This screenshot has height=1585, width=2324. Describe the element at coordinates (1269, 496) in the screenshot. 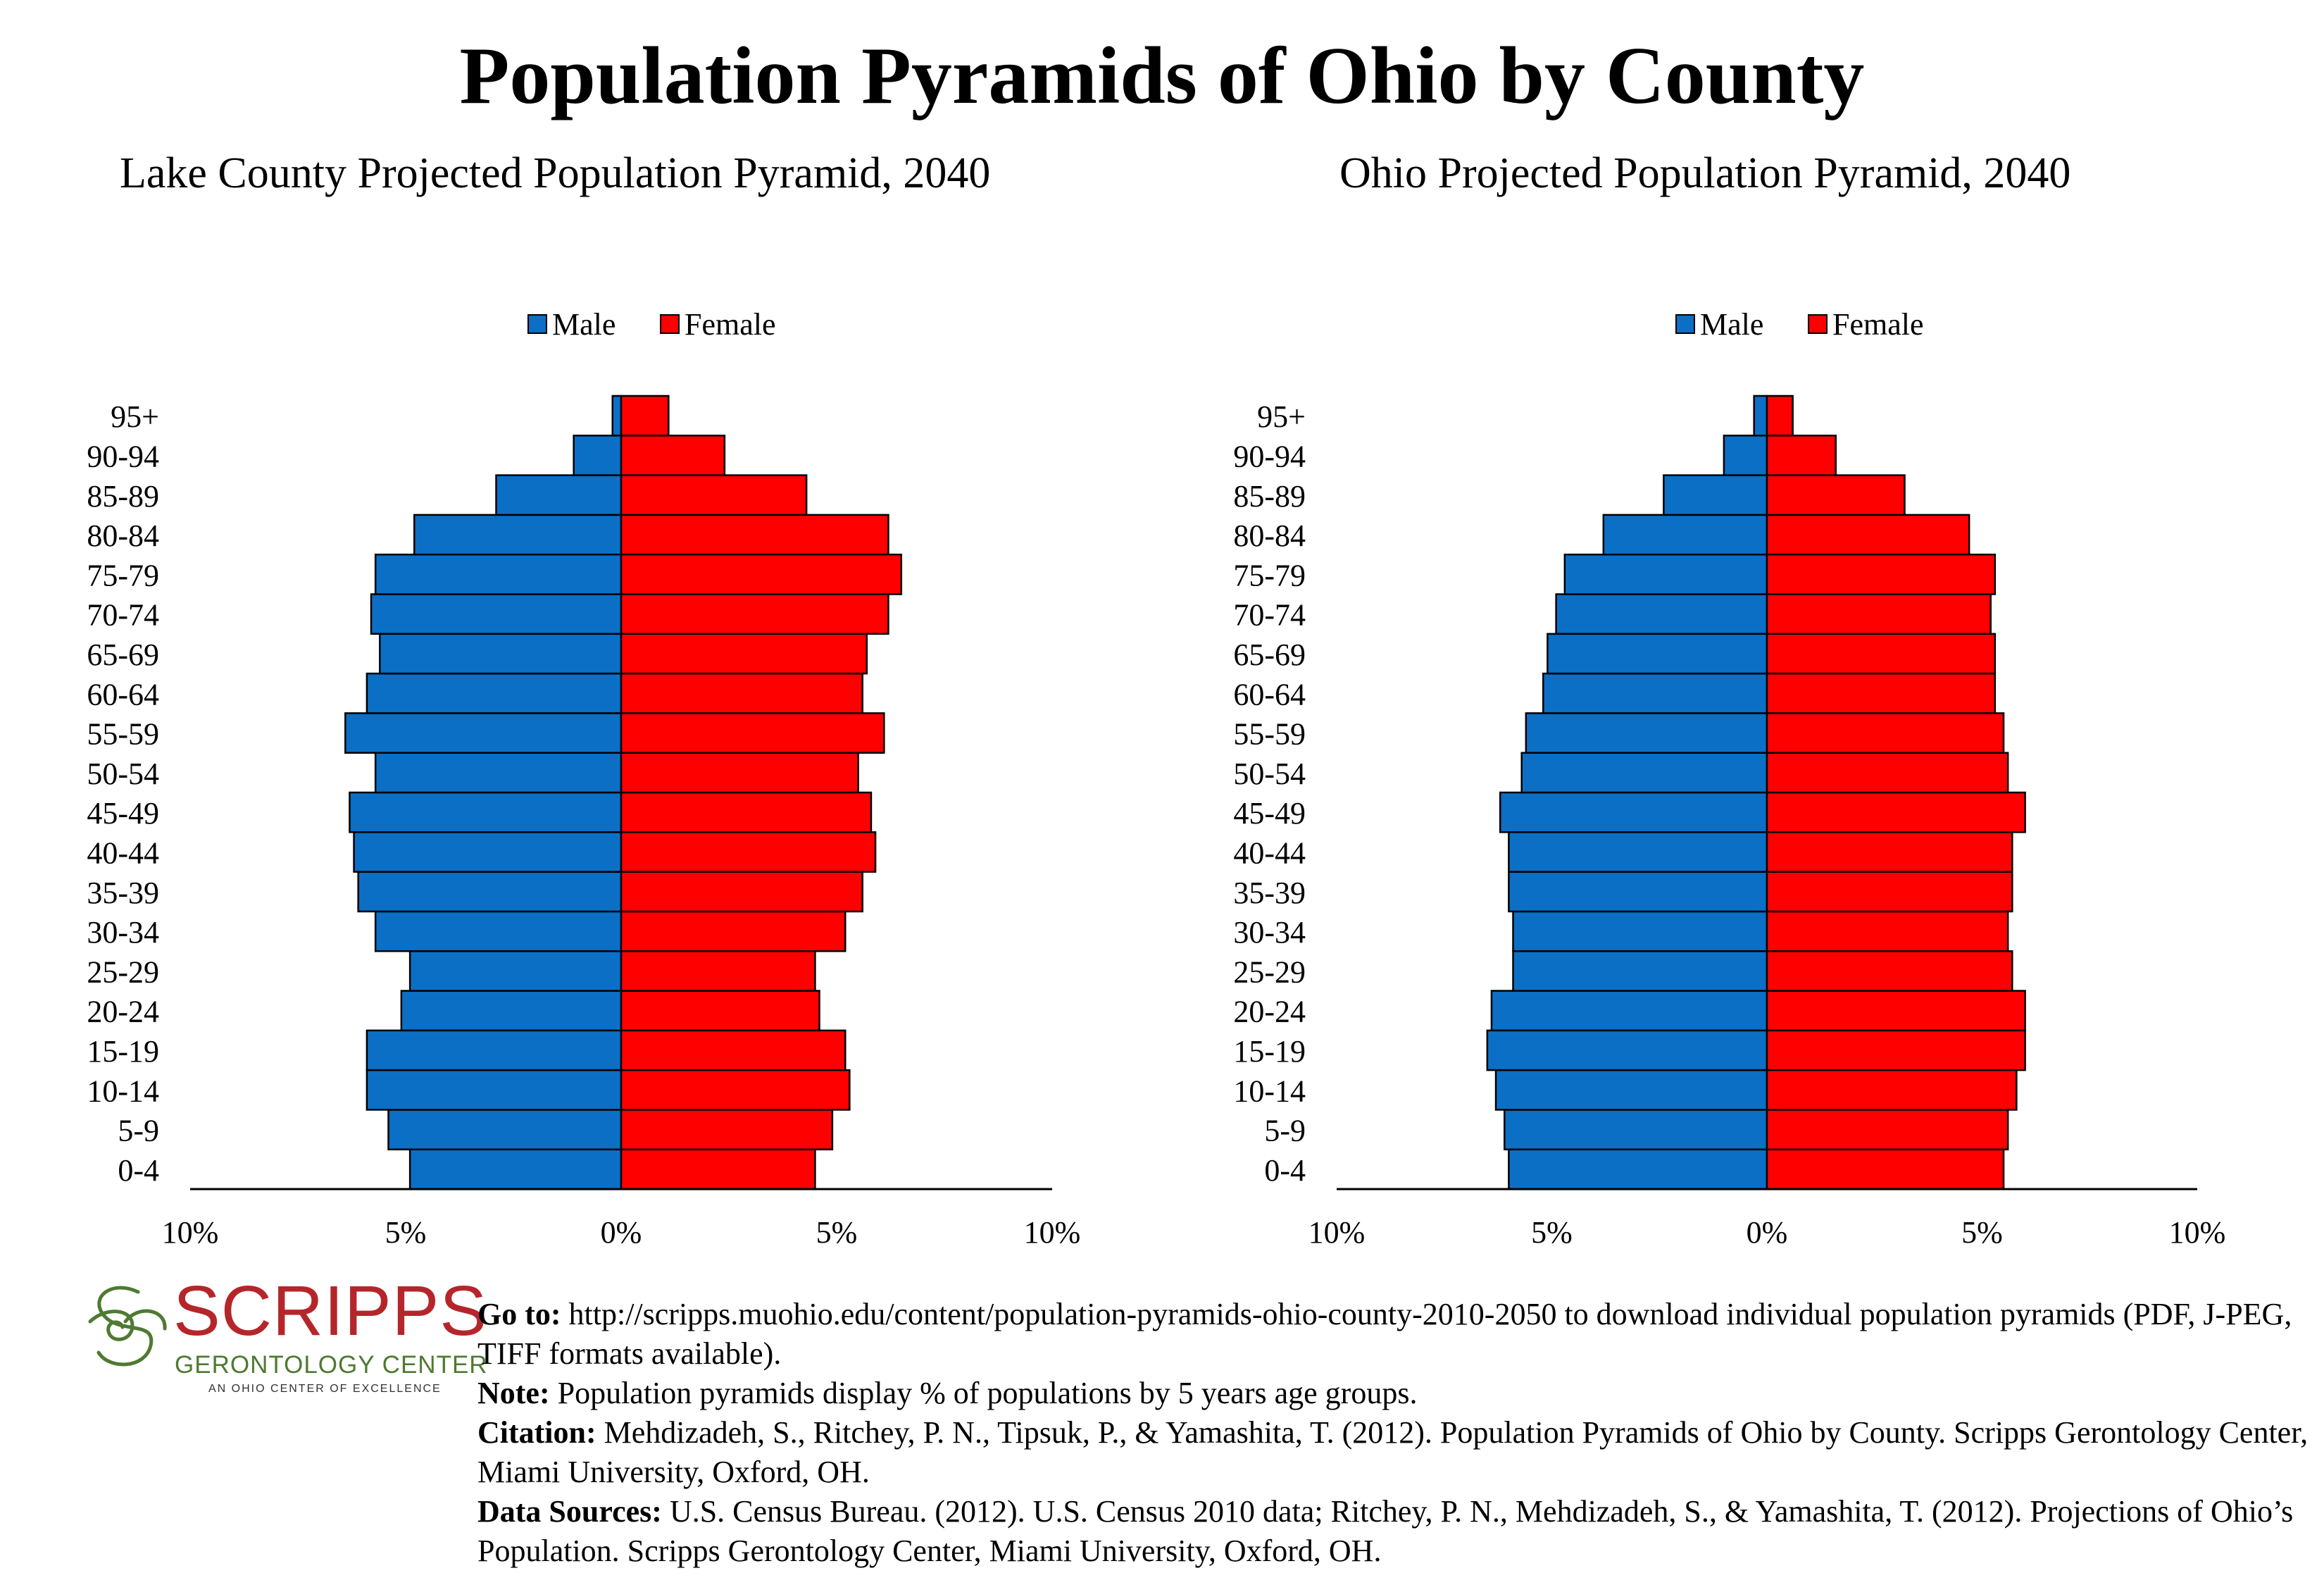

I see `age-group-label: 85-89` at that location.